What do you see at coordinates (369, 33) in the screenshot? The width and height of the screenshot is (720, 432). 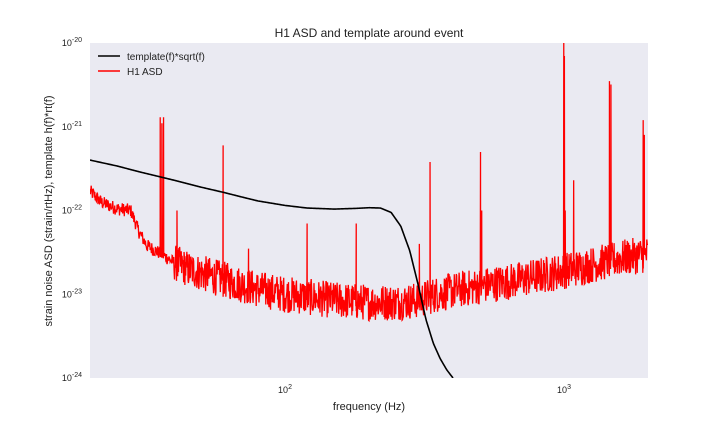 I see `chart-title: H1 ASD and template around event` at bounding box center [369, 33].